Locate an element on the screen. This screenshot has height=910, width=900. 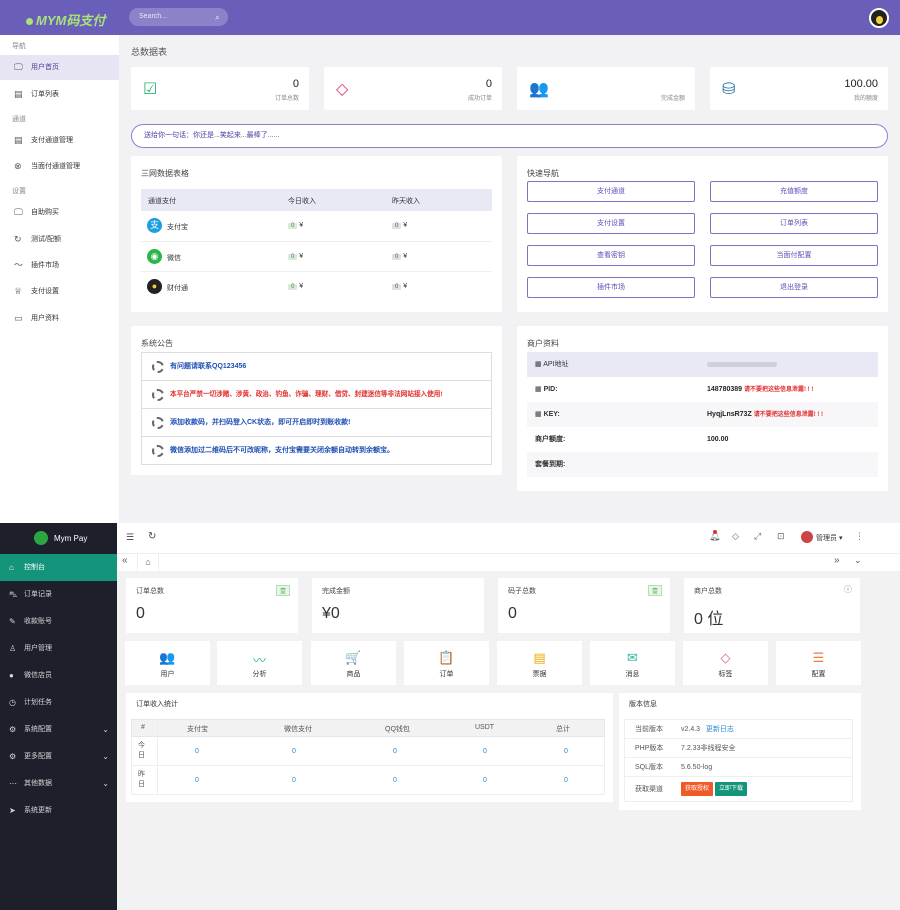
avatar is located at coordinates (879, 18).